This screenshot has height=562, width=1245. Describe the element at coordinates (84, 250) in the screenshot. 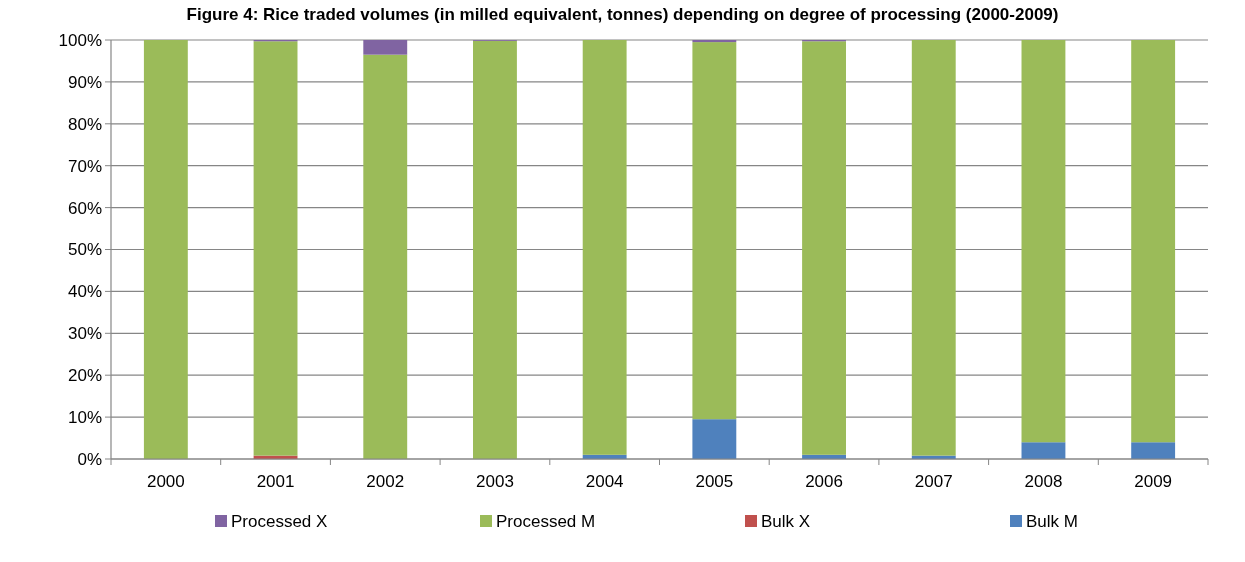

I see `y-tick-label: 50%` at that location.